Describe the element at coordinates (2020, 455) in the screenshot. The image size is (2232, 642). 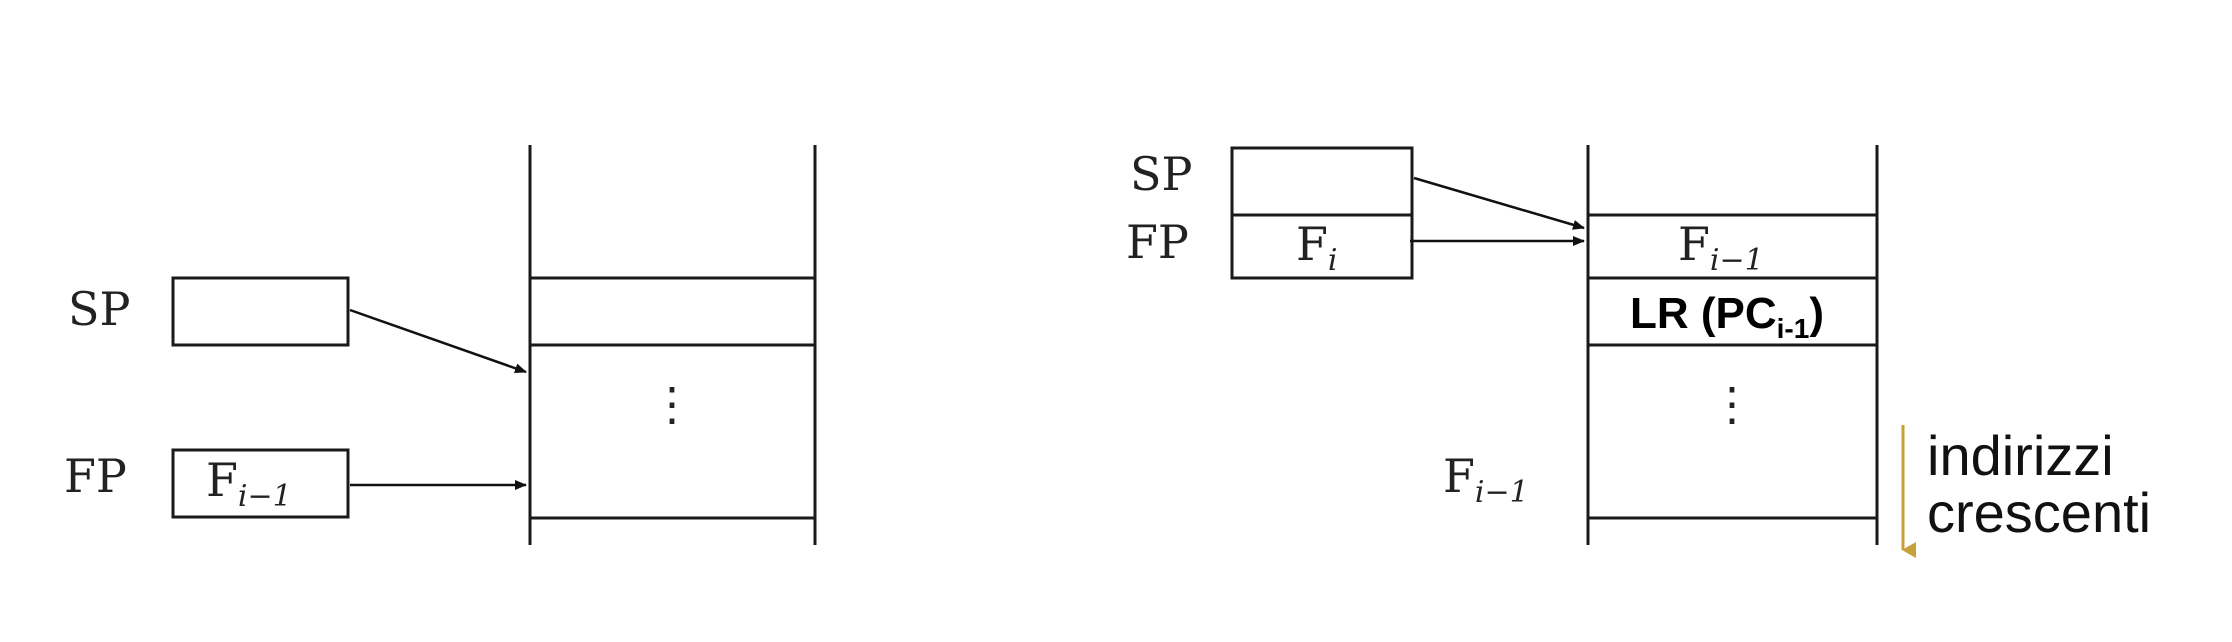
I see `direction-note-line-1: indirizzi` at that location.